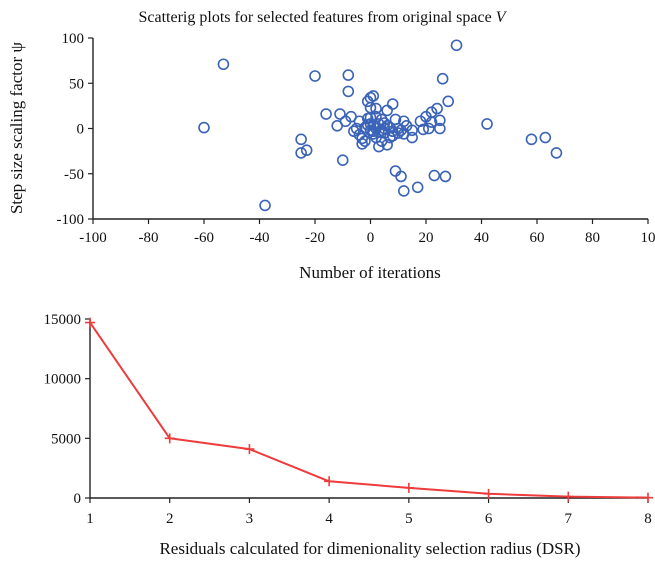 The image size is (655, 562). What do you see at coordinates (250, 519) in the screenshot?
I see `line-x-tick-label: 3` at bounding box center [250, 519].